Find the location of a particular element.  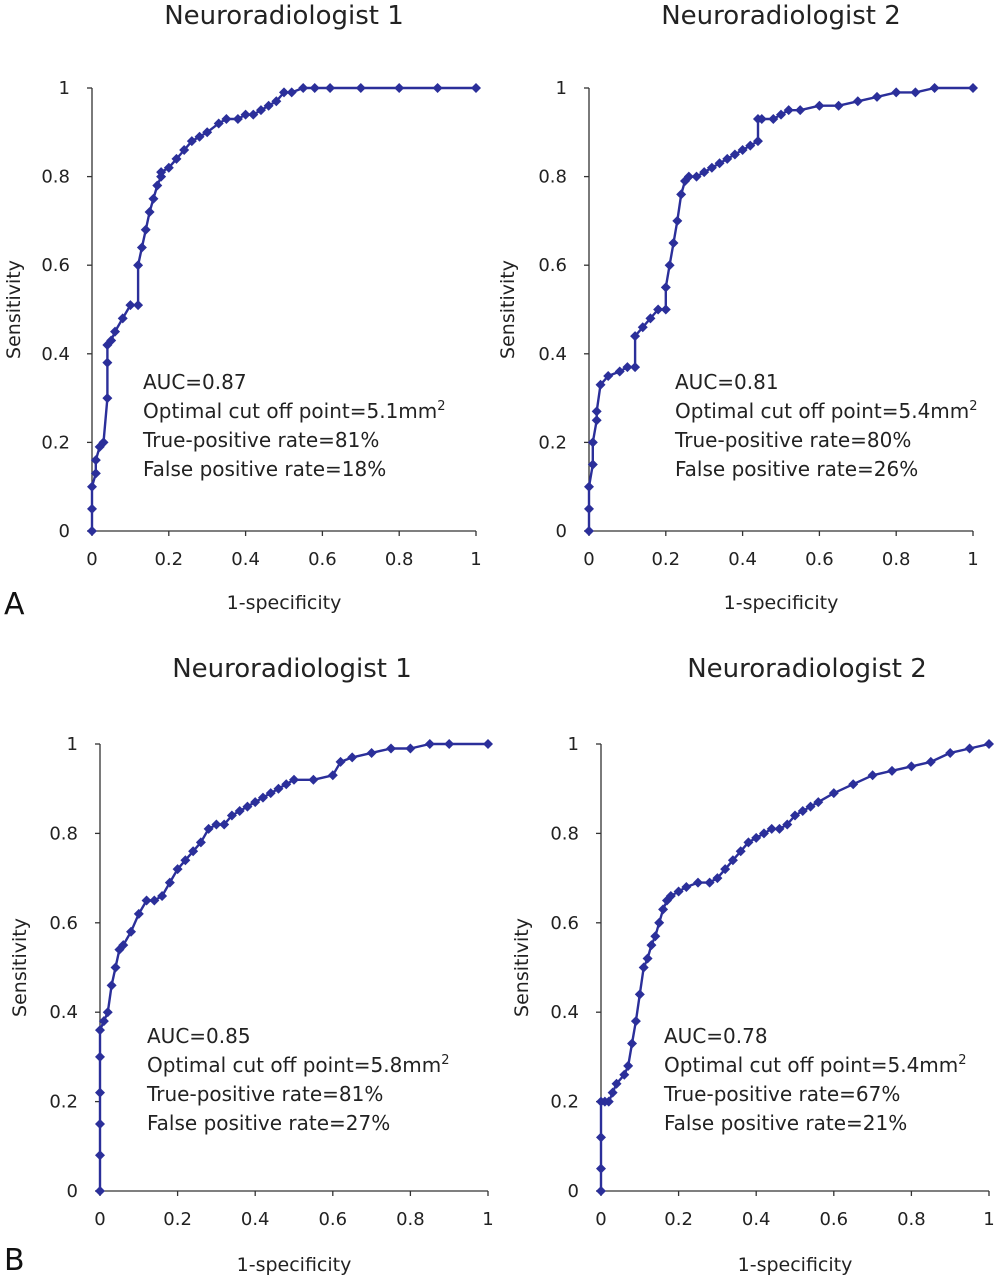

y-axis-label: Sensitivity is located at coordinates (14, 309).